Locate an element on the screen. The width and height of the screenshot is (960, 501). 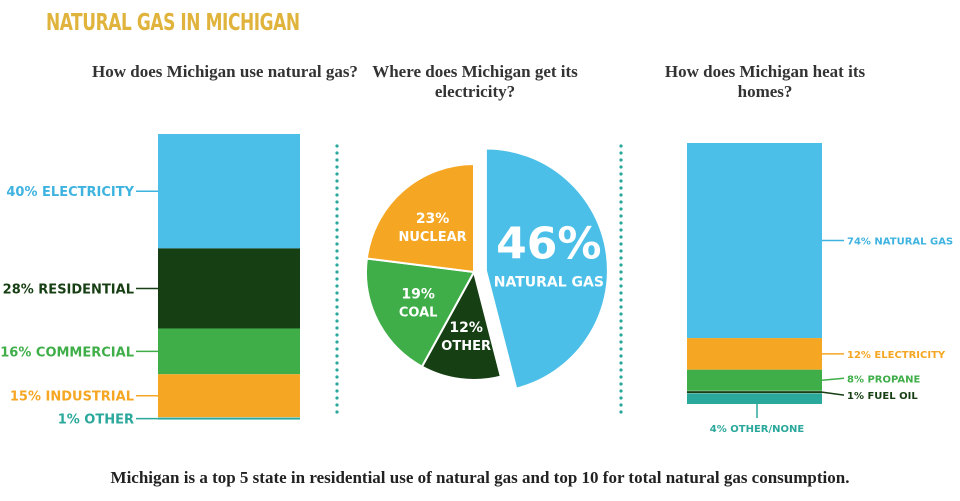
bar-label-0: 74% NATURAL GAS is located at coordinates (900, 242).